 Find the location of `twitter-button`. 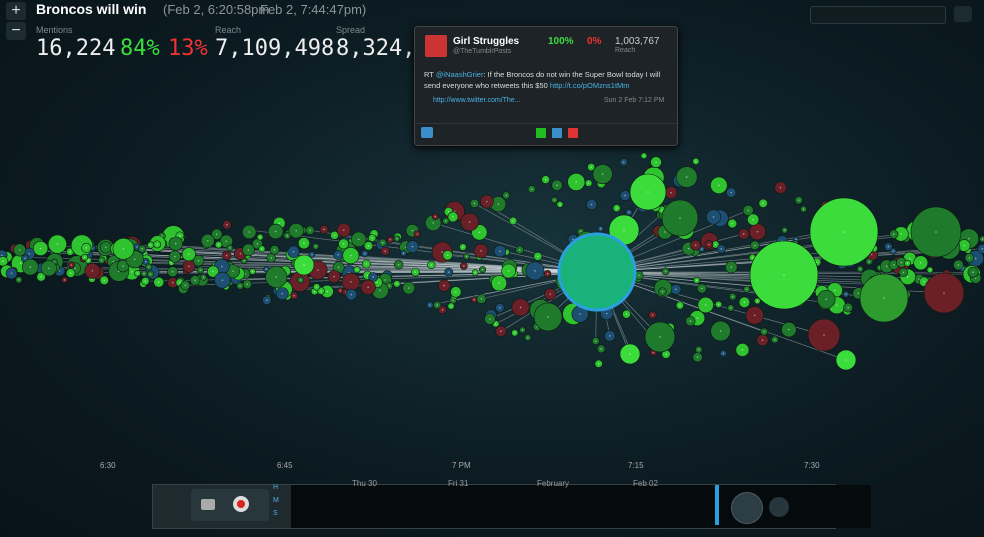

twitter-button is located at coordinates (427, 132).